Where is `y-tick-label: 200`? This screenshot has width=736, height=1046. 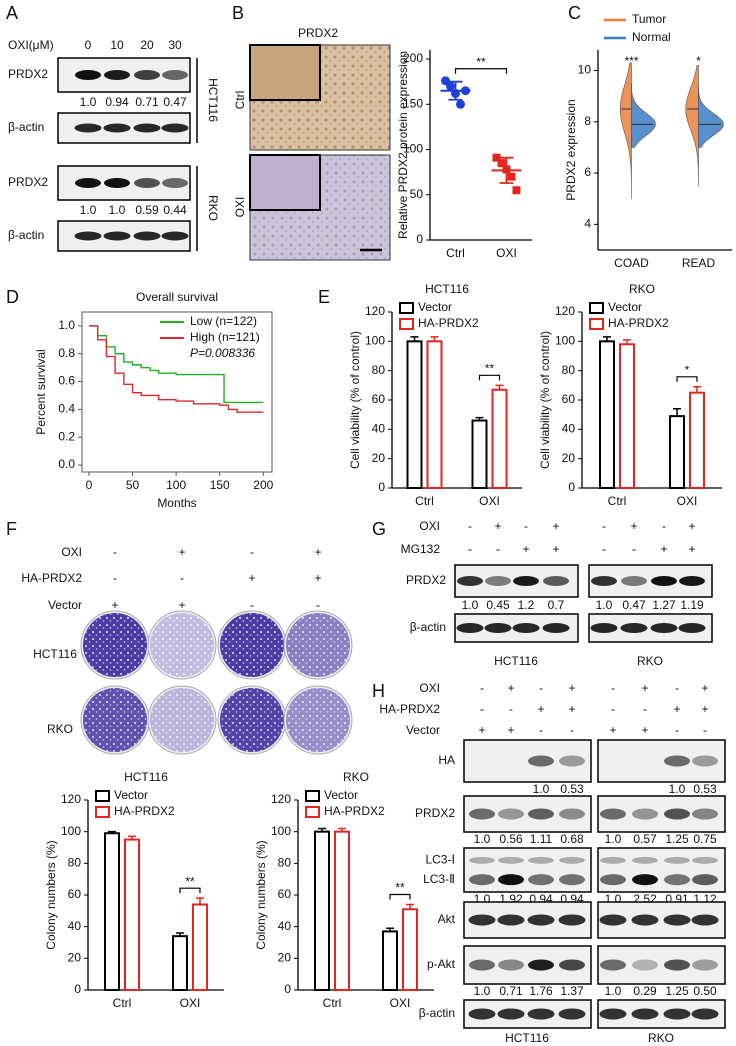 y-tick-label: 200 is located at coordinates (413, 58).